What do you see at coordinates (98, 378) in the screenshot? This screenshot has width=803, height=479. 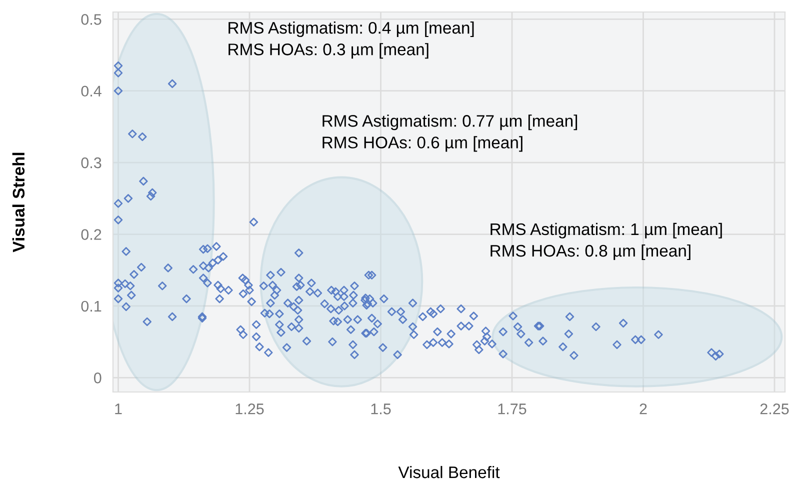 I see `y-tick-label: 0` at bounding box center [98, 378].